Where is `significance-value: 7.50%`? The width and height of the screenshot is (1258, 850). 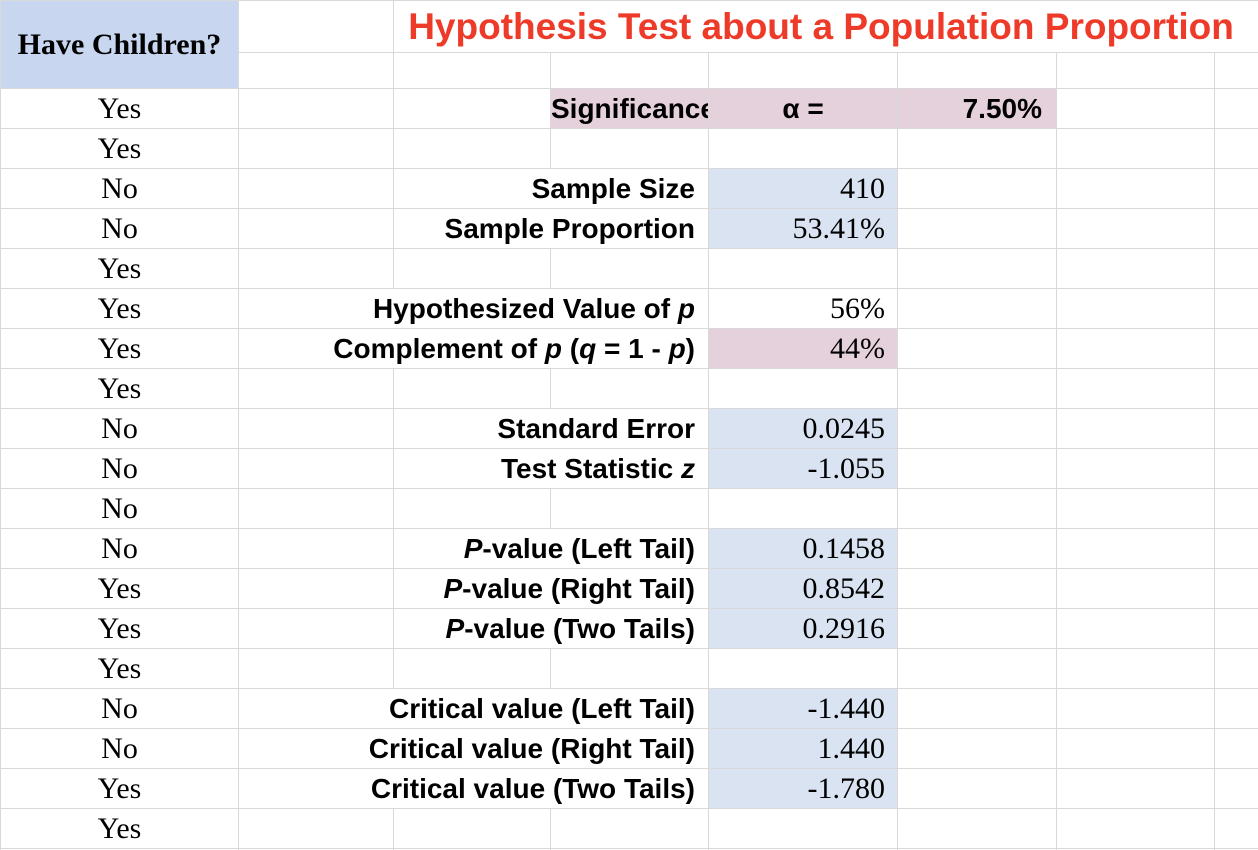 significance-value: 7.50% is located at coordinates (977, 108).